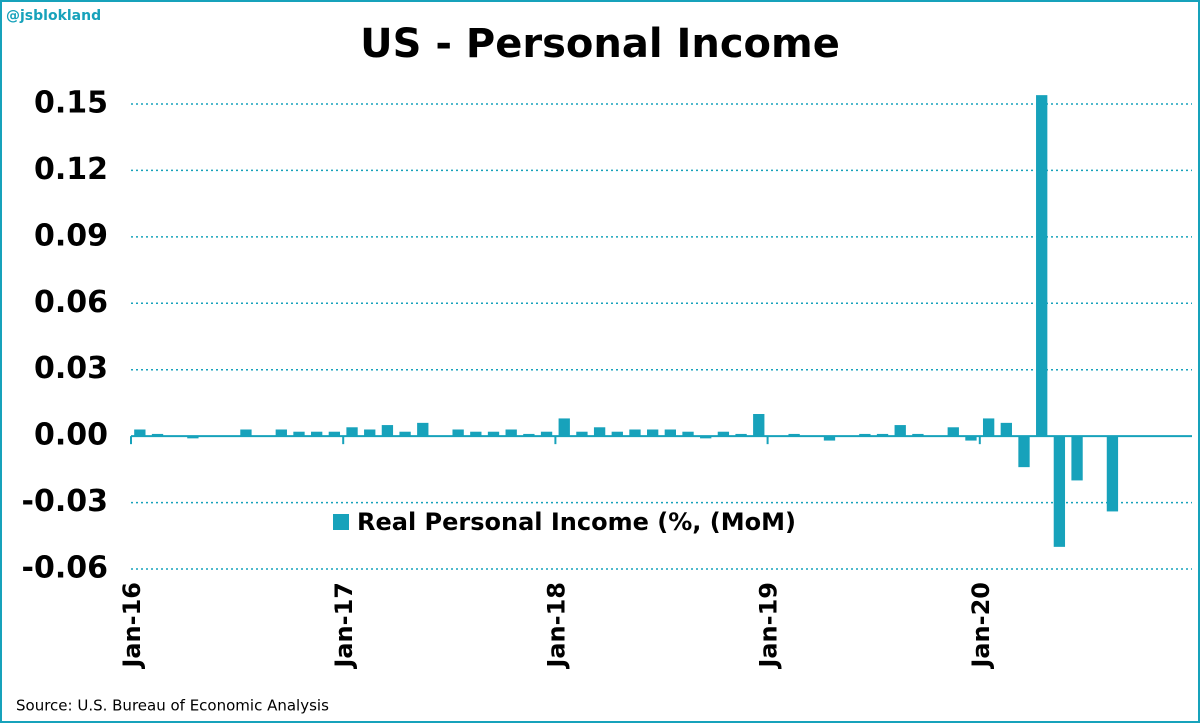  What do you see at coordinates (341, 522) in the screenshot?
I see `legend-swatch` at bounding box center [341, 522].